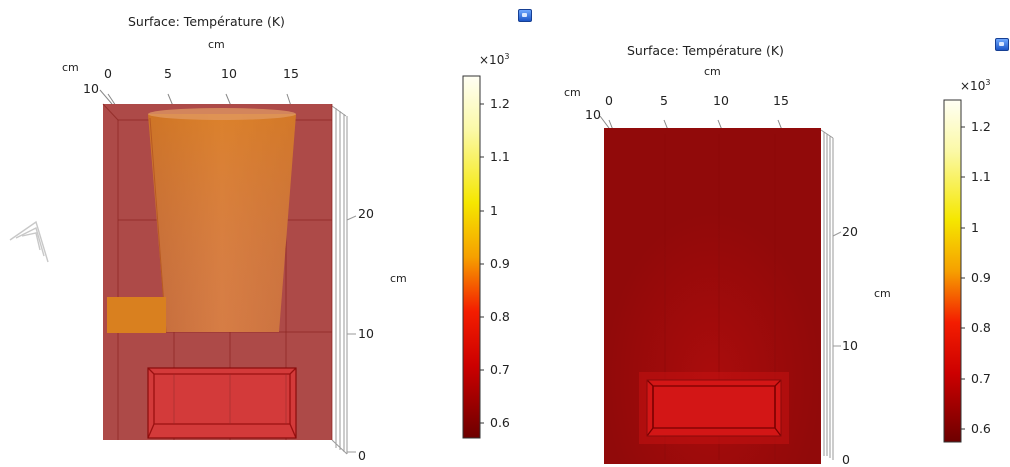 This screenshot has width=1010, height=467. Describe the element at coordinates (136, 315) in the screenshot. I see `side-port` at that location.